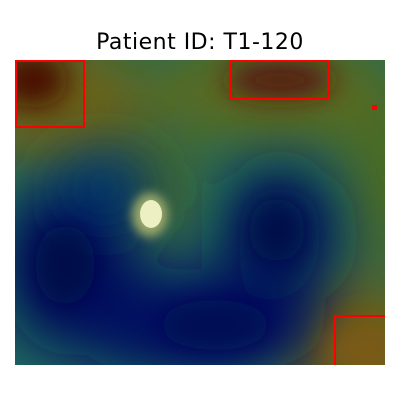 This screenshot has width=400, height=400. Describe the element at coordinates (374, 107) in the screenshot. I see `detection-marker` at that location.